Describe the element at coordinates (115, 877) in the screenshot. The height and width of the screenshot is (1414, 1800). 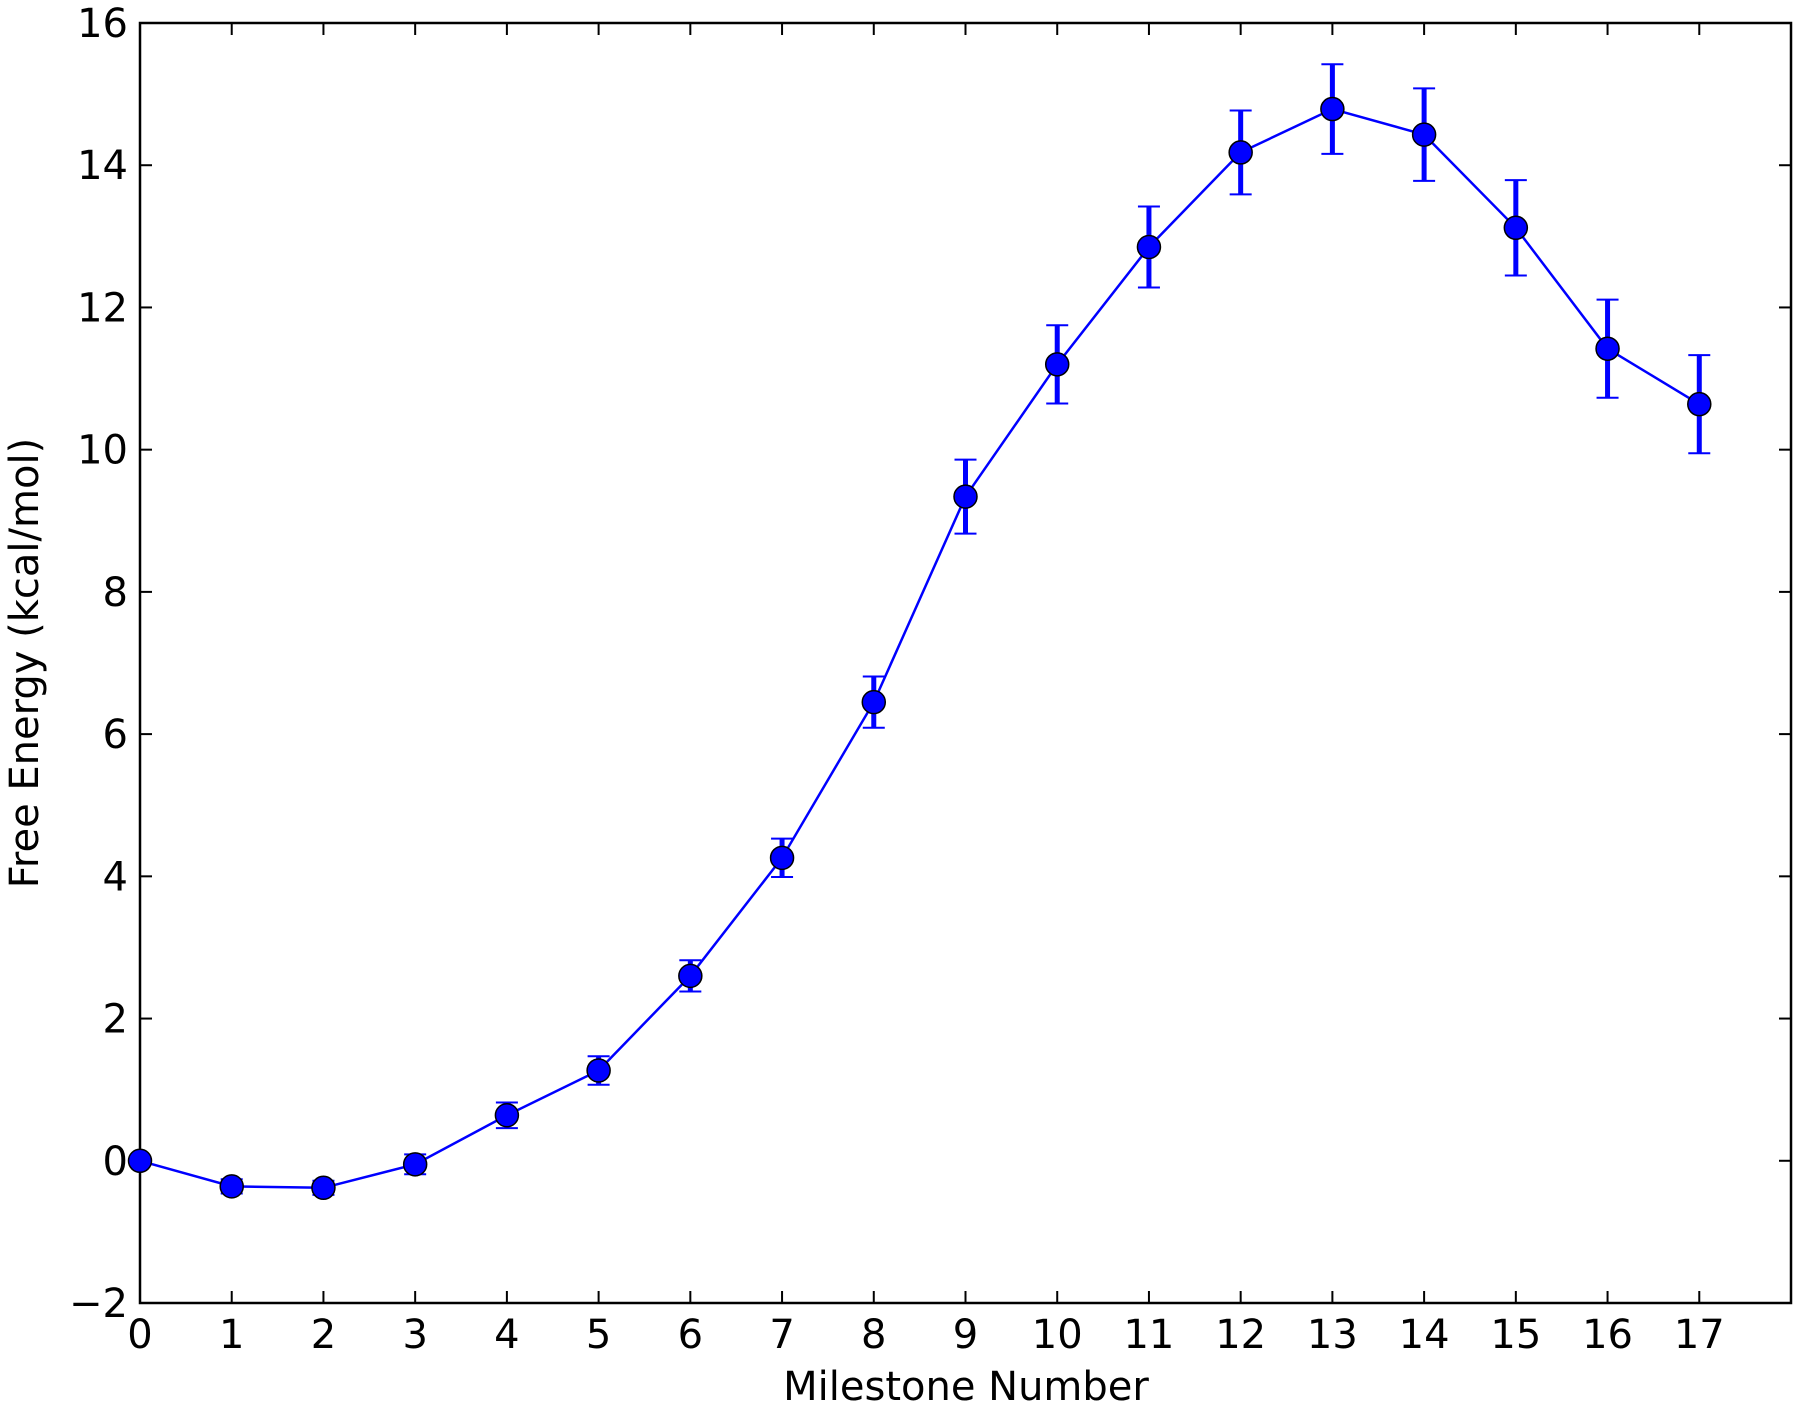
I see `y-tick-label: 4` at that location.